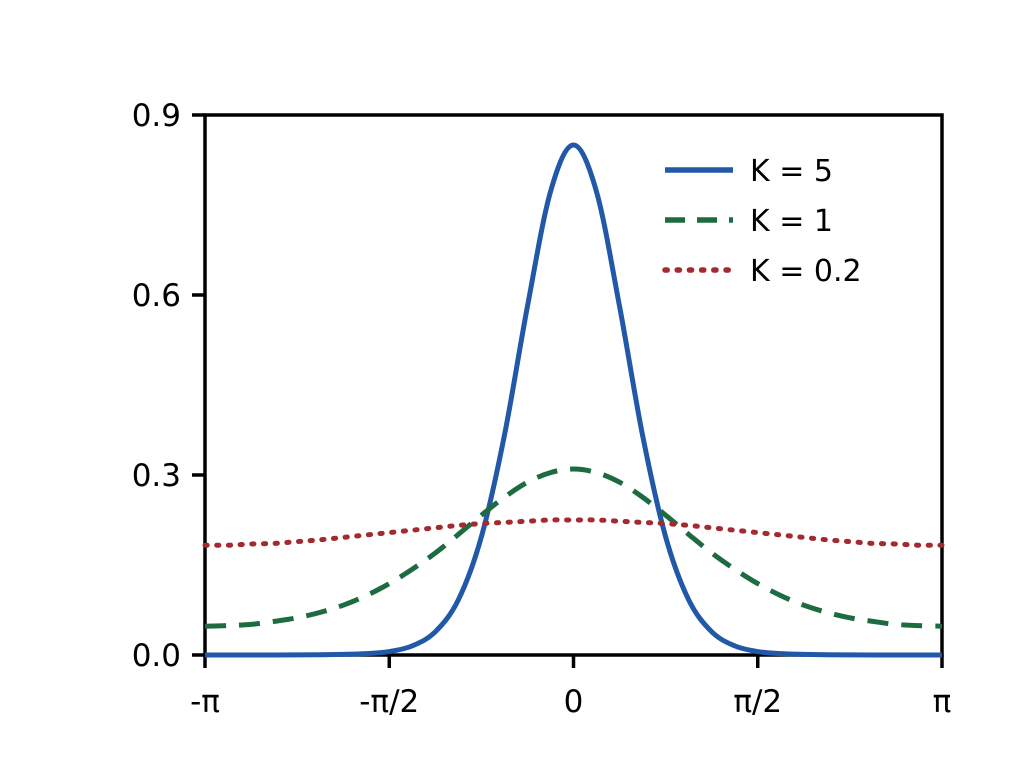 The height and width of the screenshot is (768, 1024). Describe the element at coordinates (574, 702) in the screenshot. I see `x-tick-label: 0` at that location.